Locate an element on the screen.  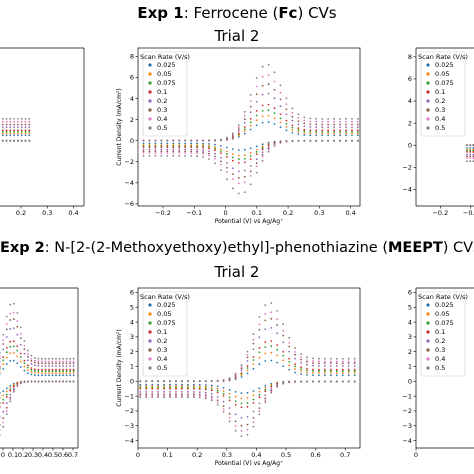
legend-label: 0.025 is located at coordinates (444, 305).